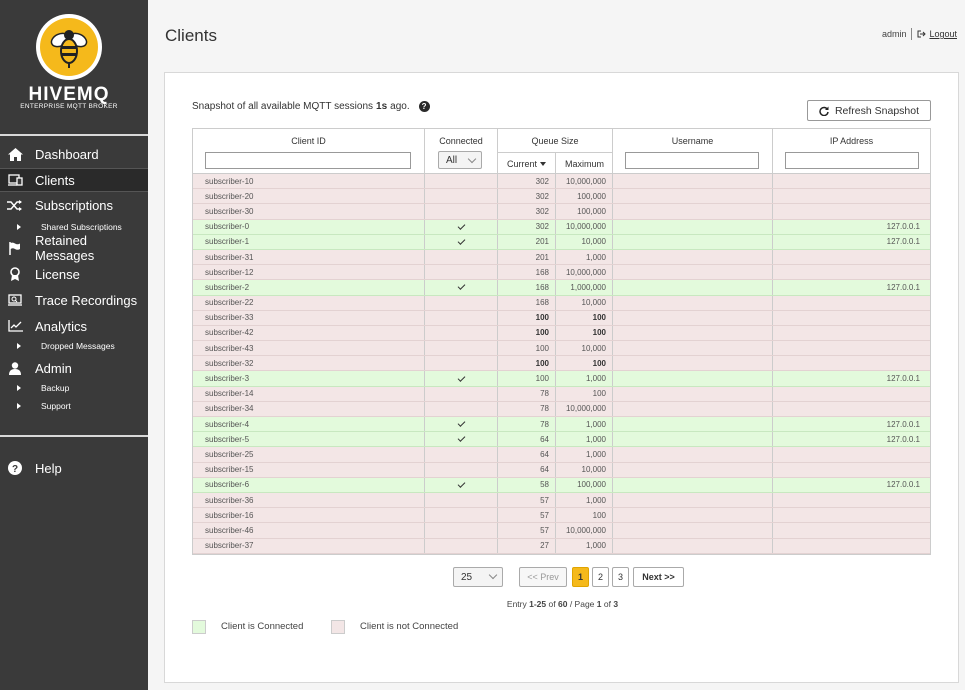  I want to click on table-row: subscriber-14 78 100, so click(561, 394).